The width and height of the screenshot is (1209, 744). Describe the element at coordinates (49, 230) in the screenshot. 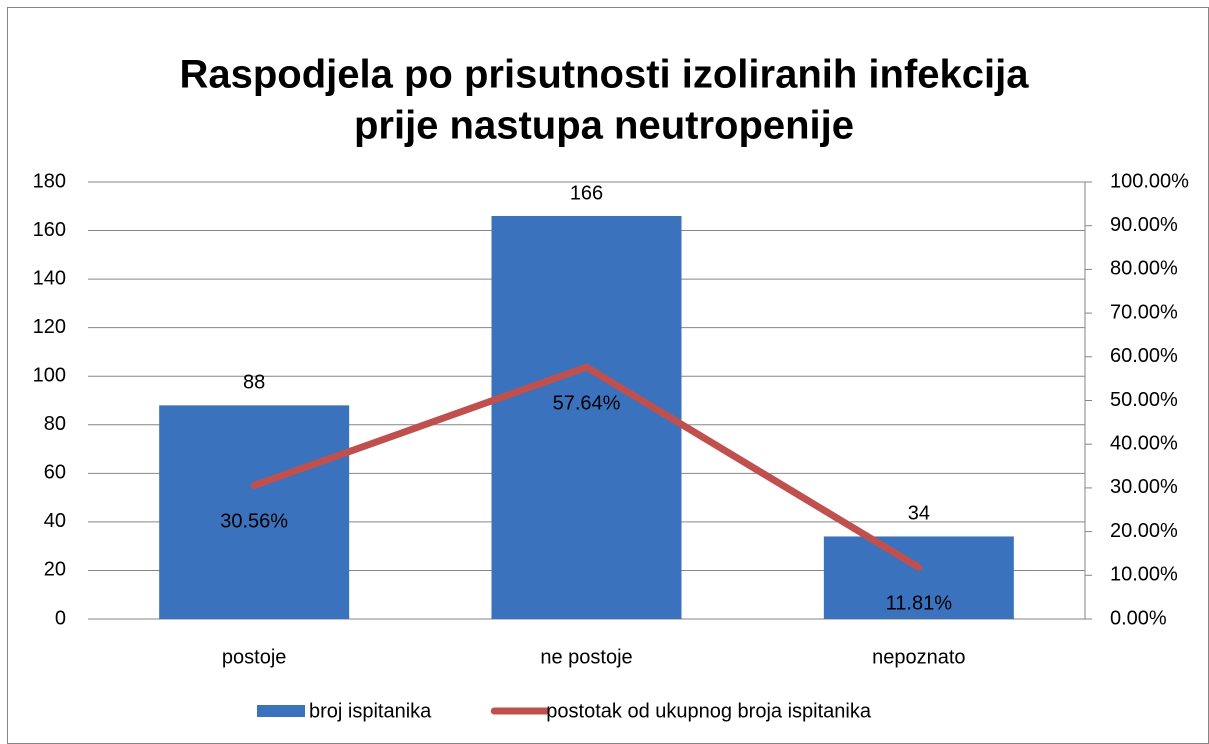

I see `y-tick-label: 160` at that location.